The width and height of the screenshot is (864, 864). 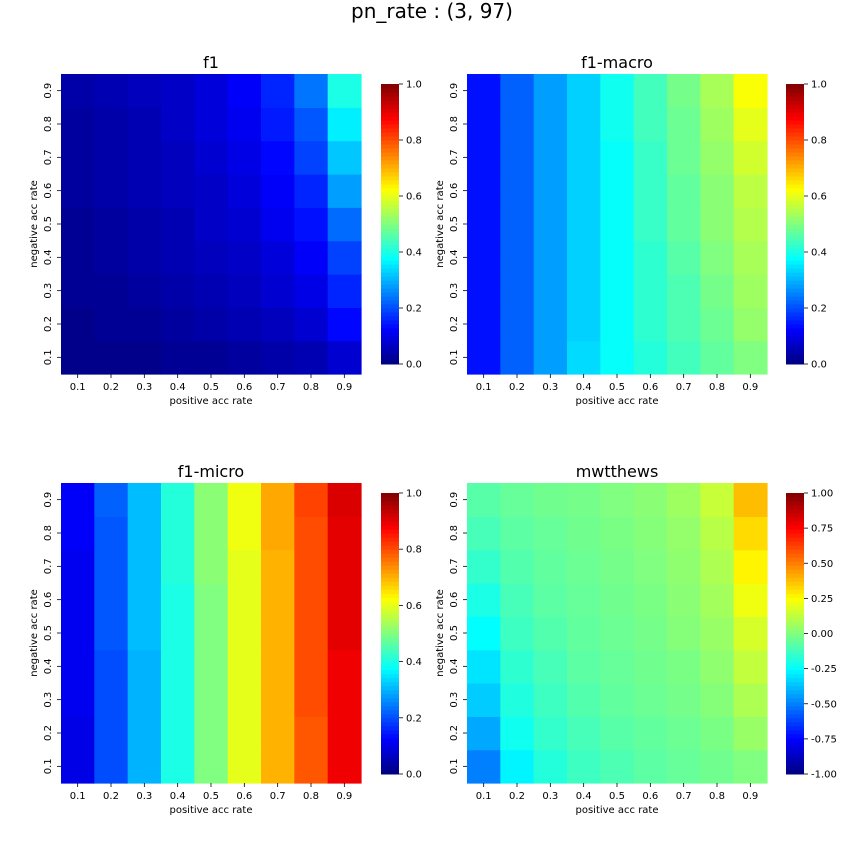 I want to click on x-axis-label: positive acc rate, so click(x=210, y=401).